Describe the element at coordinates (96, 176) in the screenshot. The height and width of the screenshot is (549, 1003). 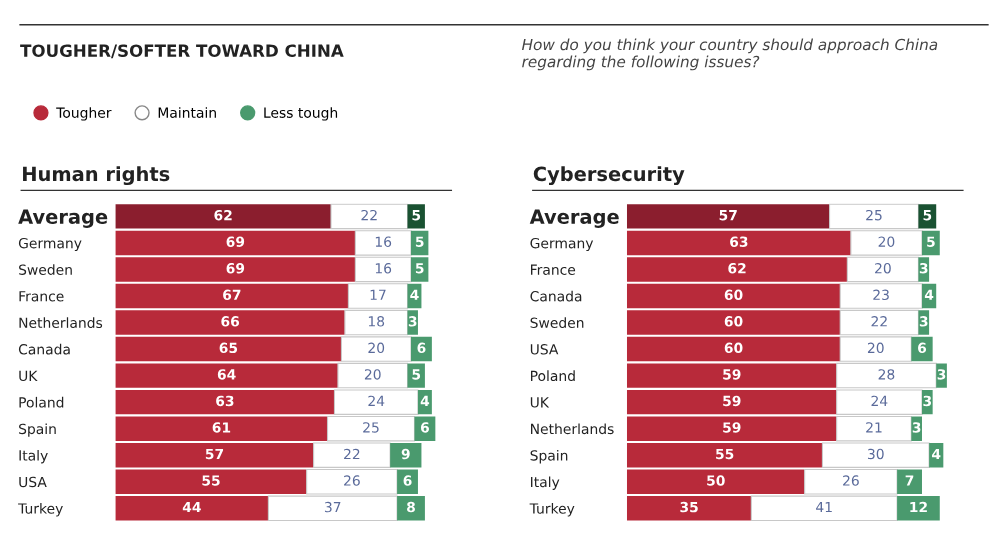
I see `chart-title: Human rights` at that location.